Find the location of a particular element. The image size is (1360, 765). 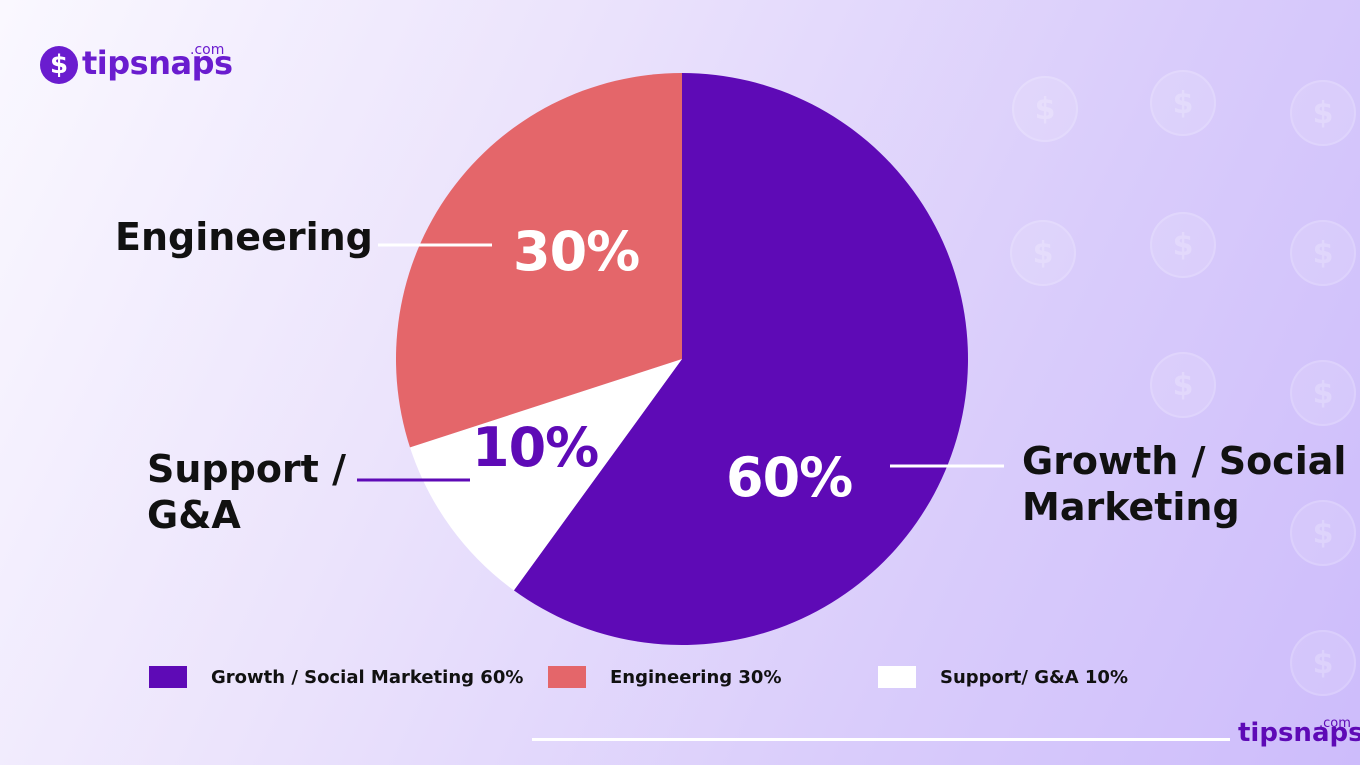

footer-logo-text: tipsnaps is located at coordinates (1299, 733).